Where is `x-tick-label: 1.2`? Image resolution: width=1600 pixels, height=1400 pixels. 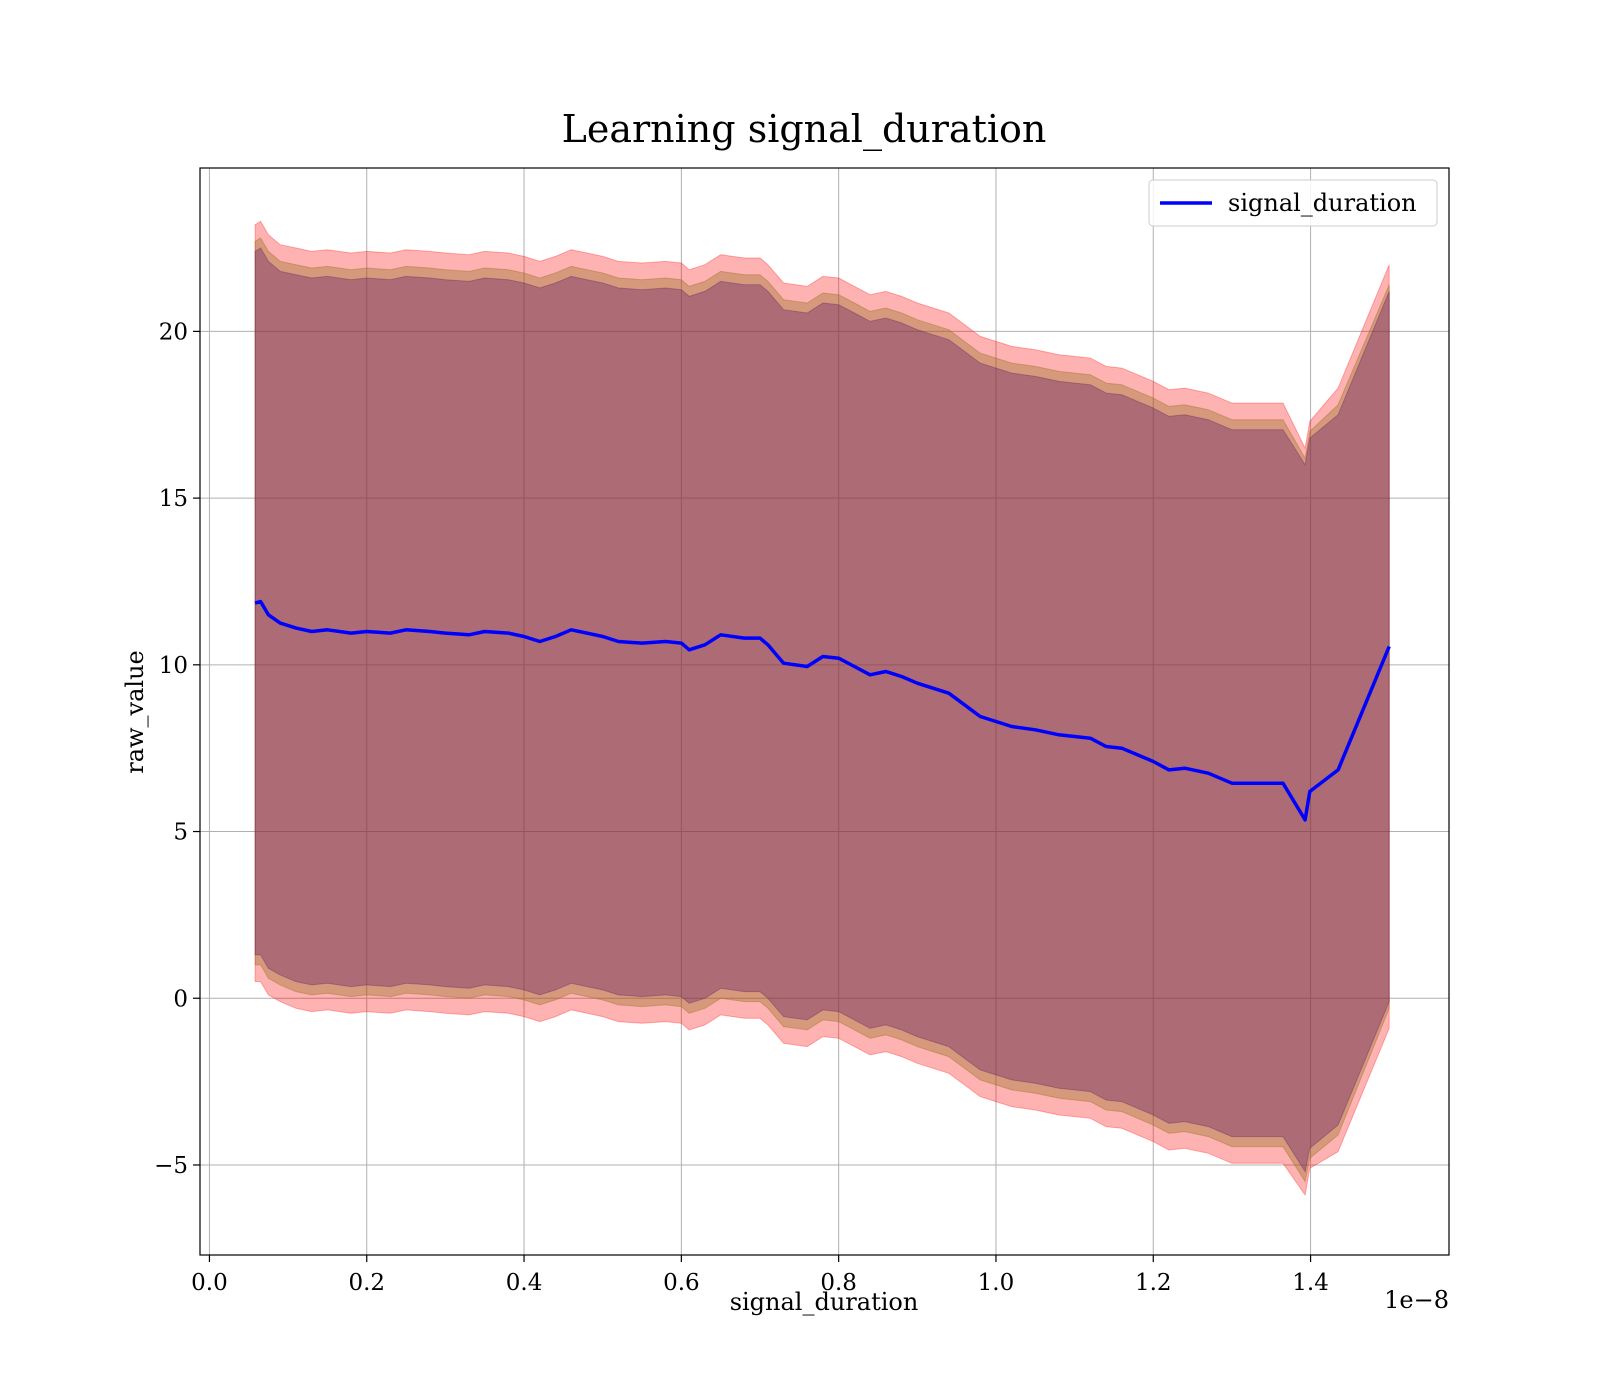
x-tick-label: 1.2 is located at coordinates (1153, 1283).